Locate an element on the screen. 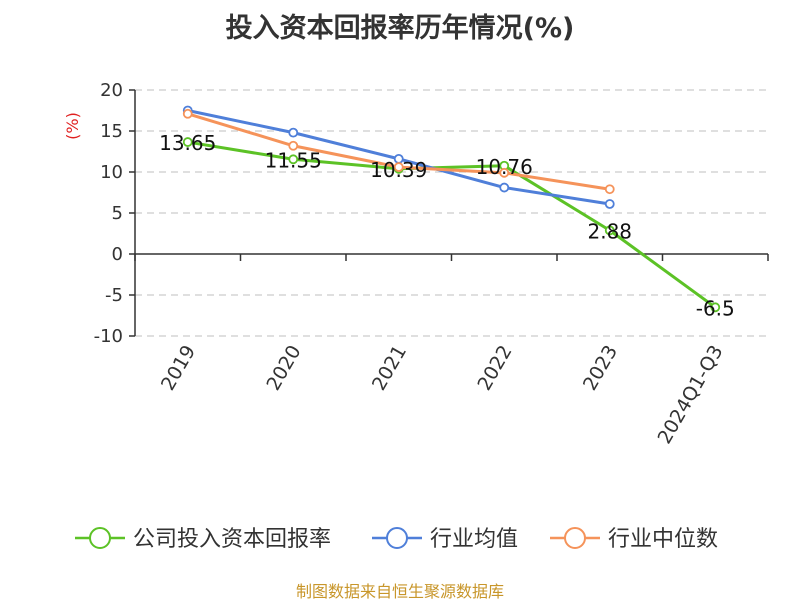 The height and width of the screenshot is (602, 800). y-tick-label: 10 is located at coordinates (111, 172).